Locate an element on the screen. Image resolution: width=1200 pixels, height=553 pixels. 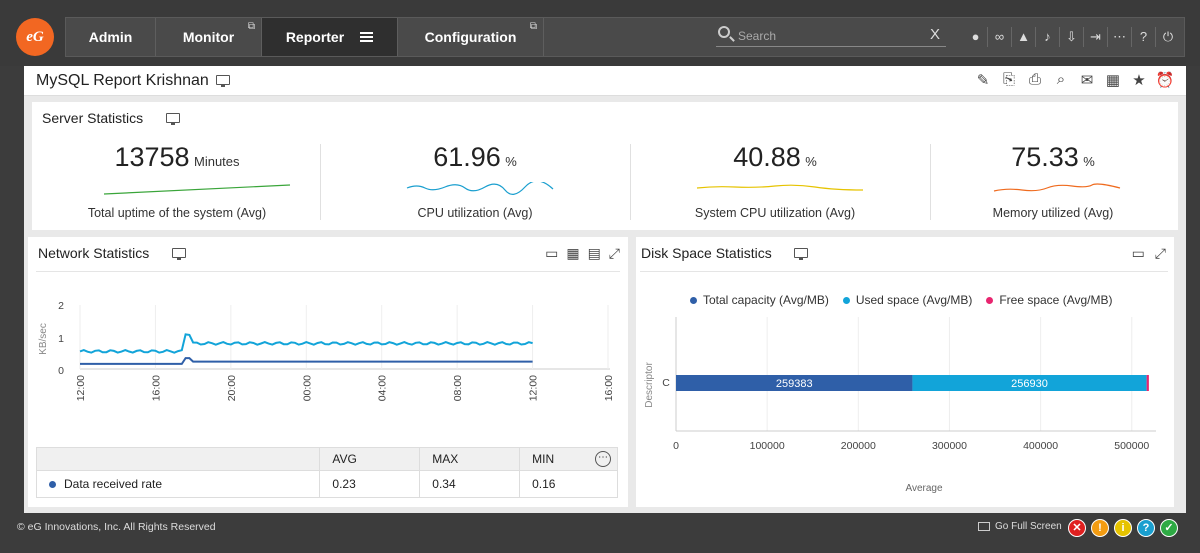
tab-admin-label: Admin is located at coordinates (110, 37).